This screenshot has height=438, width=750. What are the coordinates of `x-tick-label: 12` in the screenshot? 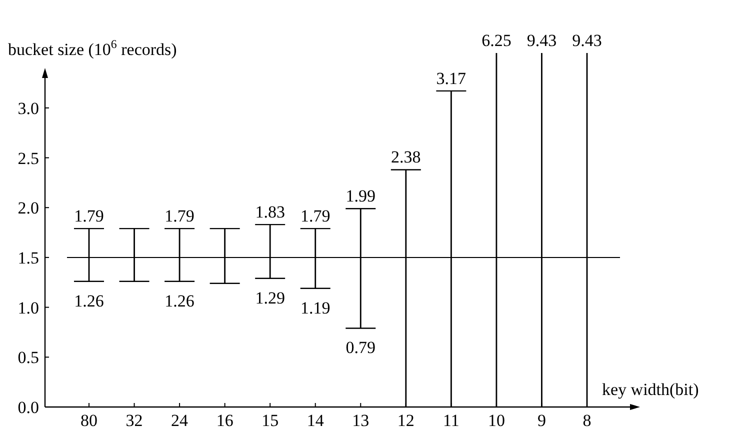 It's located at (405, 420).